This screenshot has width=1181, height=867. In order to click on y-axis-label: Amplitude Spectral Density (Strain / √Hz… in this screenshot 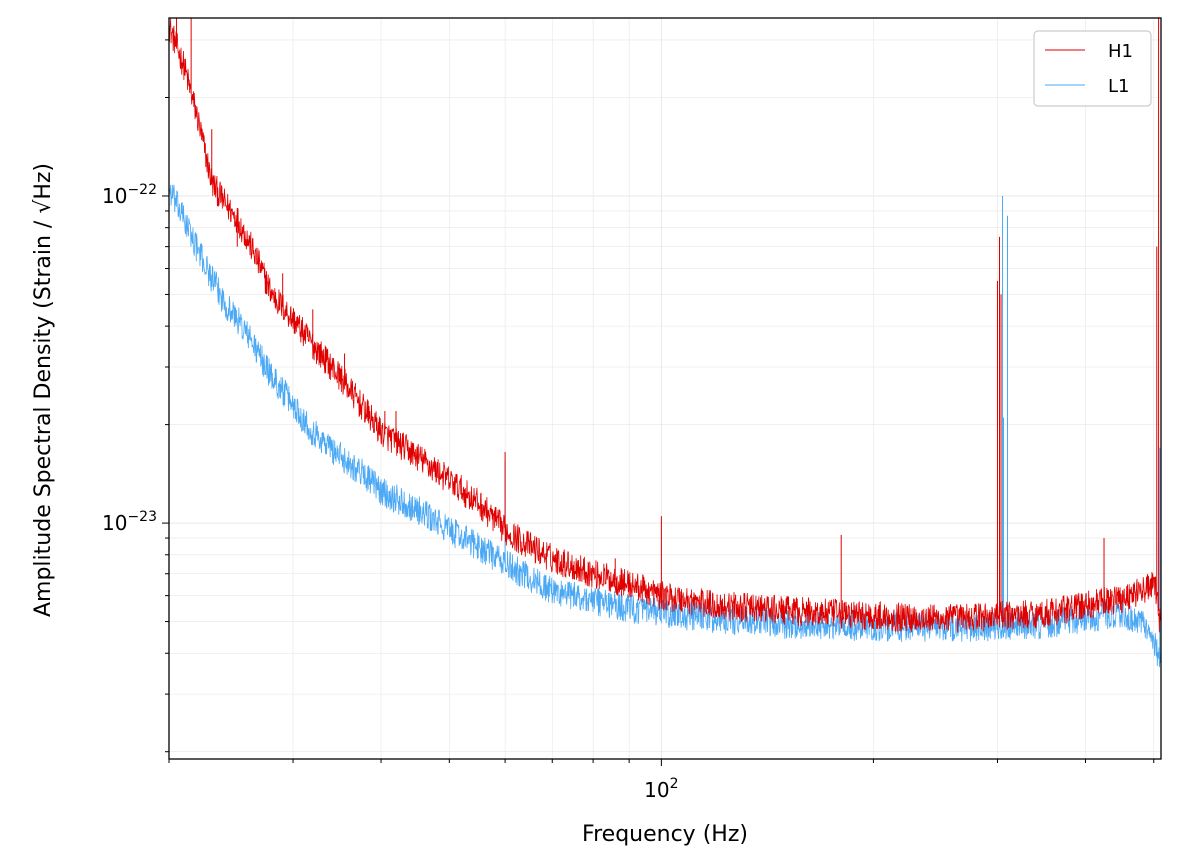, I will do `click(43, 390)`.